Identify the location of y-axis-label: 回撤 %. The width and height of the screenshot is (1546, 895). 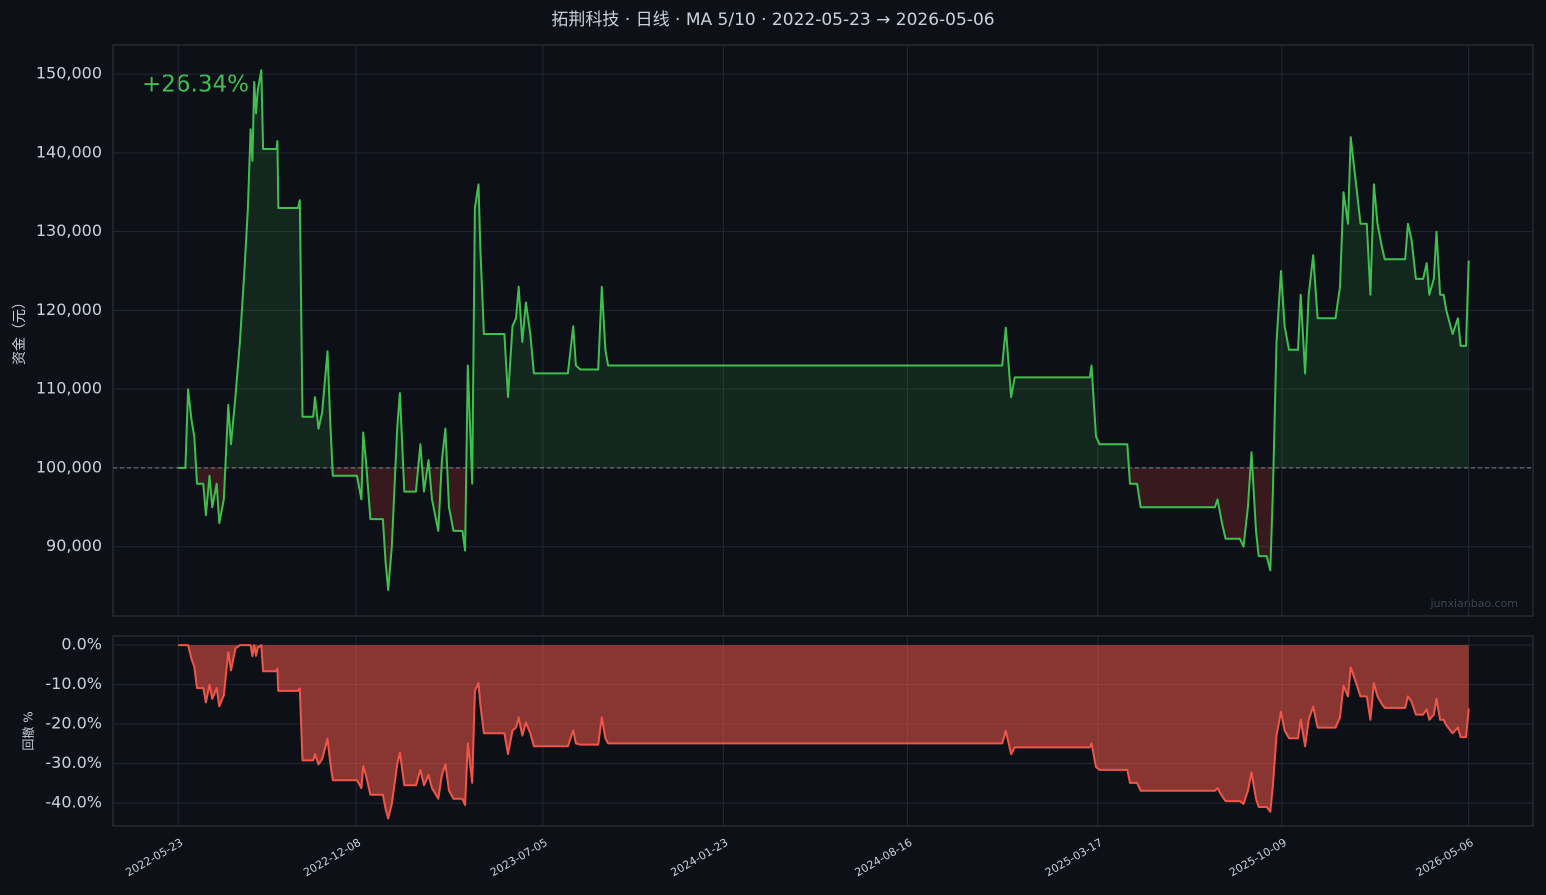
(28, 730).